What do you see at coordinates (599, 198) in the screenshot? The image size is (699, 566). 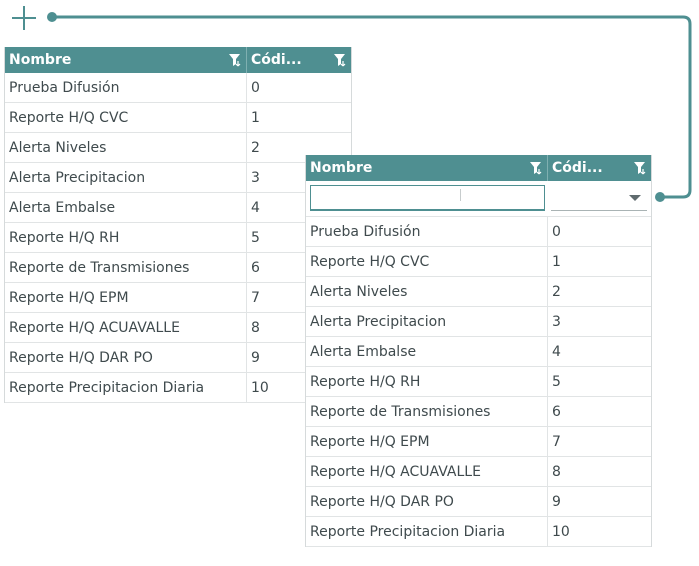 I see `codigo-filter-select` at bounding box center [599, 198].